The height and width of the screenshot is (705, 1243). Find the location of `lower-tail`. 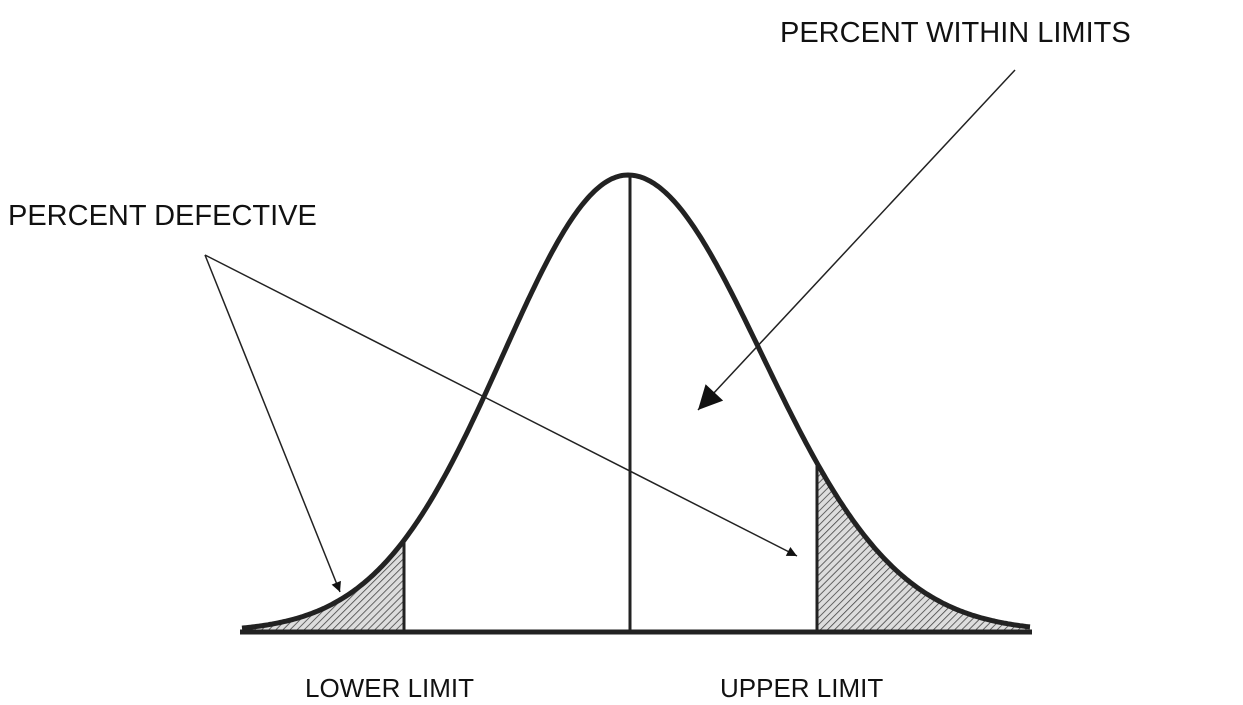

lower-tail is located at coordinates (323, 586).